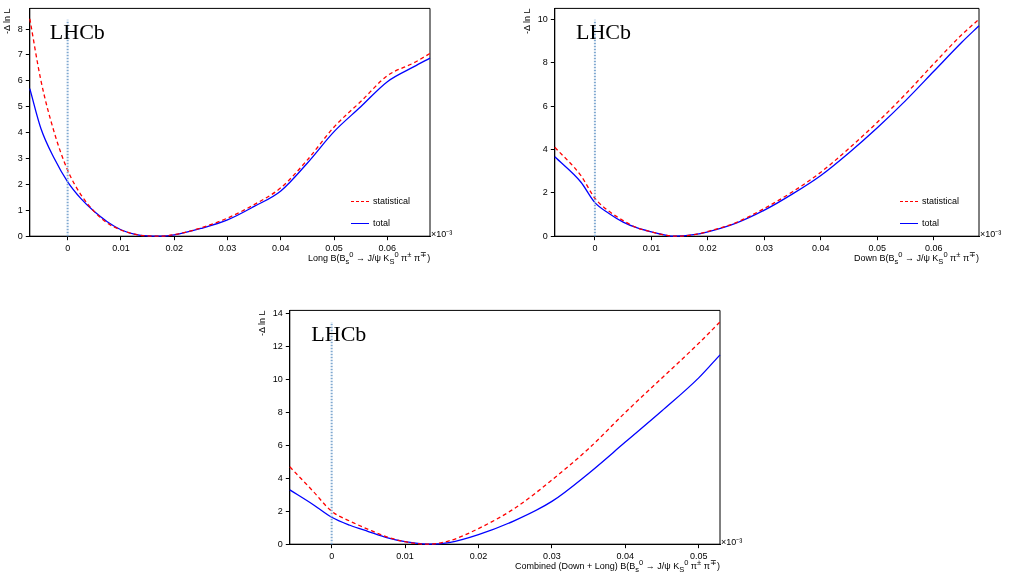 Image resolution: width=1019 pixels, height=583 pixels. What do you see at coordinates (20, 209) in the screenshot?
I see `y-tick-label: 1` at bounding box center [20, 209].